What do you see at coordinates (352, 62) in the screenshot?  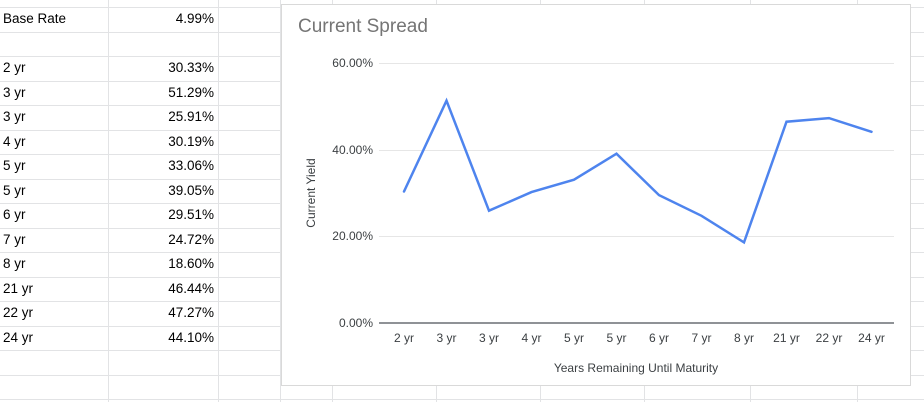 I see `y-tick-label: 60.00%` at bounding box center [352, 62].